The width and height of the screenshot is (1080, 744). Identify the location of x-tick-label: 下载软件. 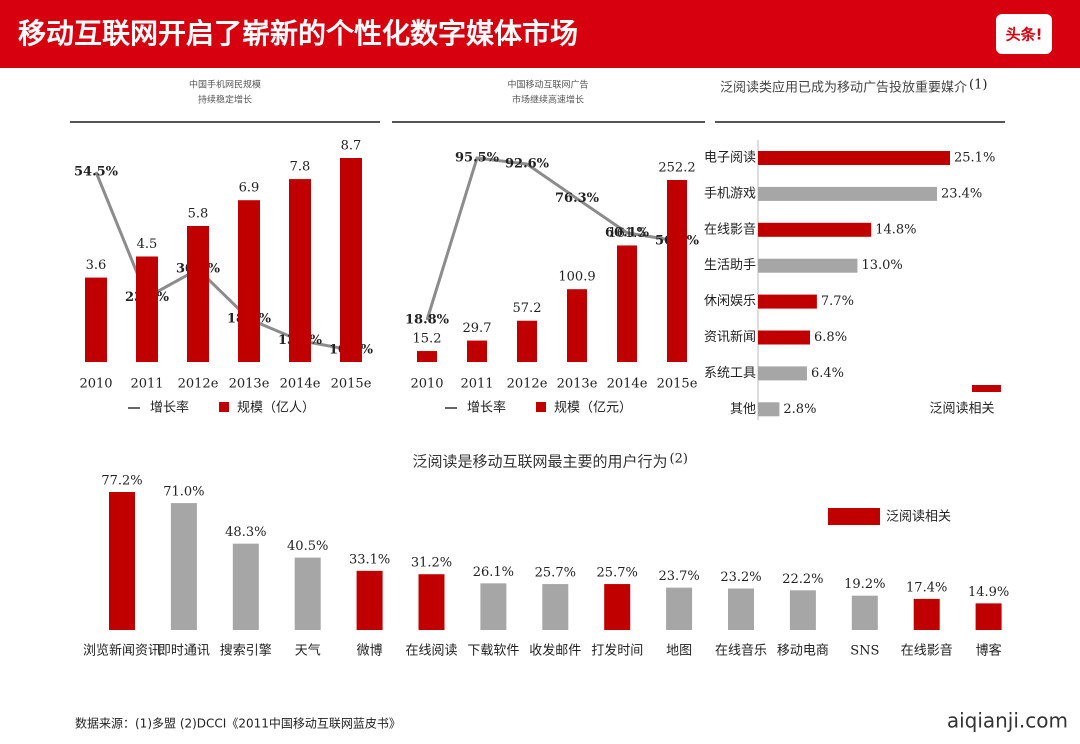
(493, 651).